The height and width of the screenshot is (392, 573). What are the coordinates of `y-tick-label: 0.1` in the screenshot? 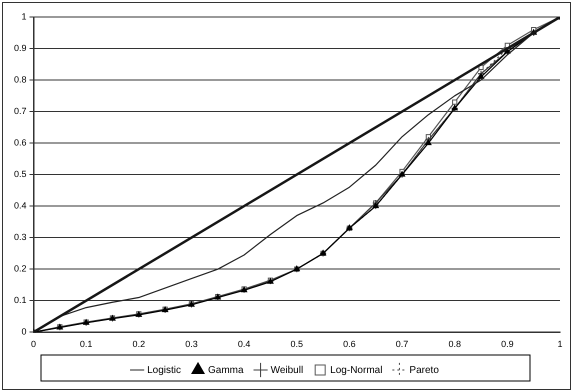 It's located at (20, 300).